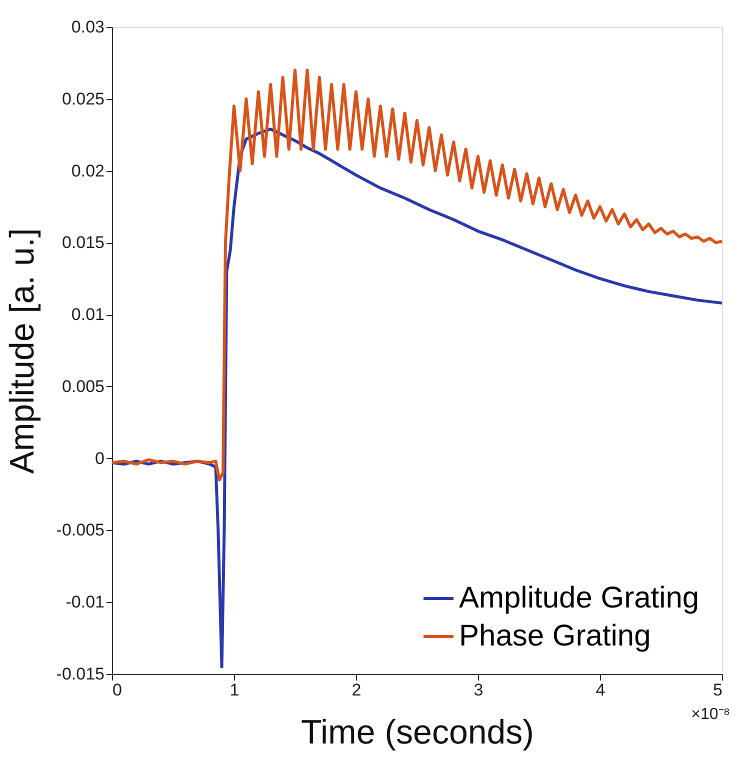 This screenshot has width=754, height=765. Describe the element at coordinates (579, 598) in the screenshot. I see `legend-label: Amplitude Grating` at that location.